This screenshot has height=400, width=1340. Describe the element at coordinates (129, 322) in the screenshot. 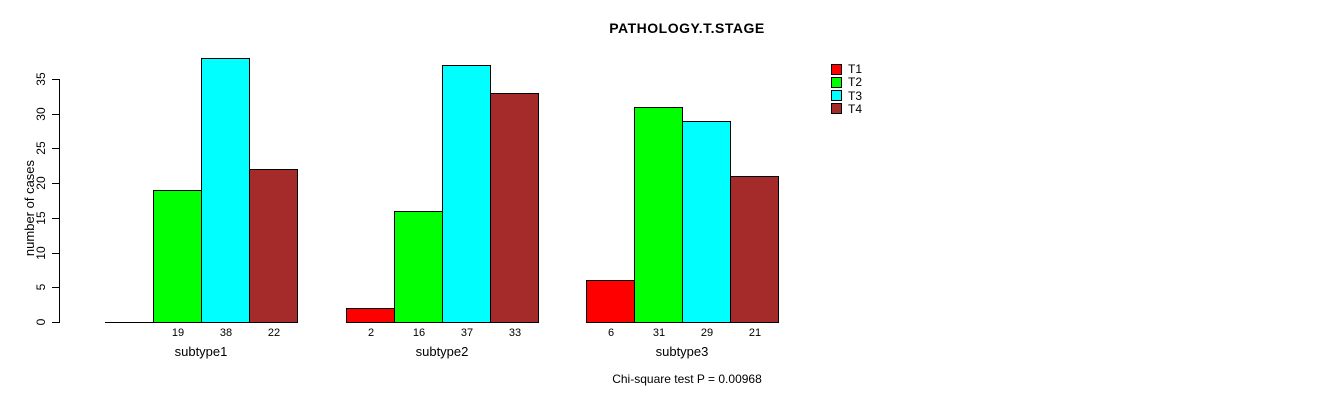

I see `bar-T1-subtype1` at that location.